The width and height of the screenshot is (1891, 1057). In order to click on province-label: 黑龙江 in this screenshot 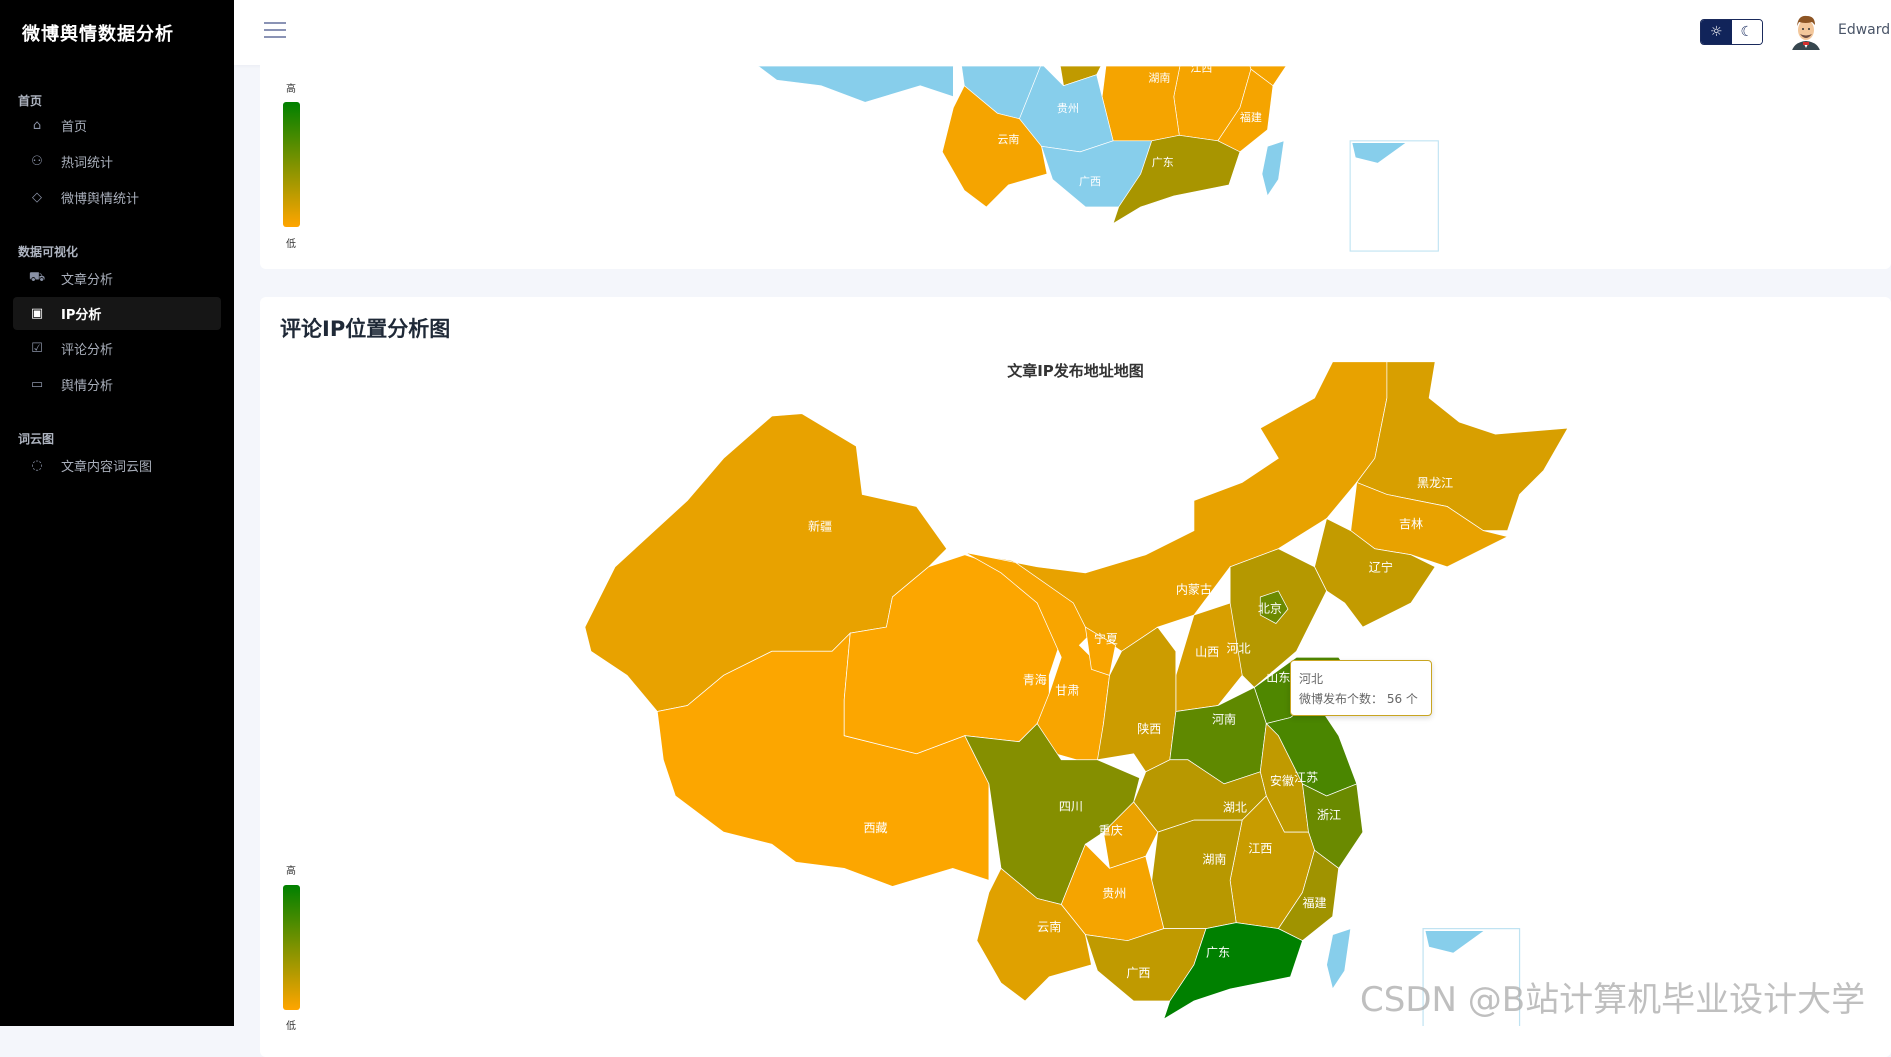, I will do `click(1435, 483)`.